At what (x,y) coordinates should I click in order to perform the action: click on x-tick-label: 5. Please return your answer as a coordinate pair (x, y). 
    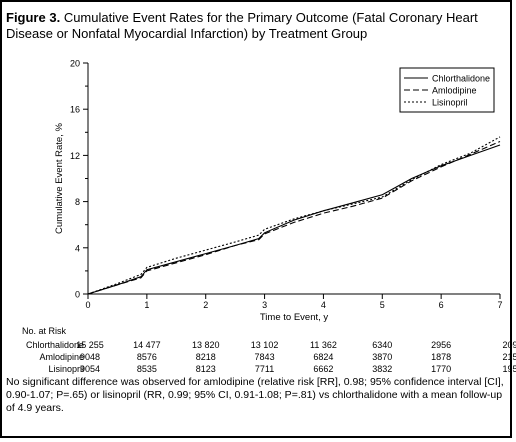
    Looking at the image, I should click on (382, 305).